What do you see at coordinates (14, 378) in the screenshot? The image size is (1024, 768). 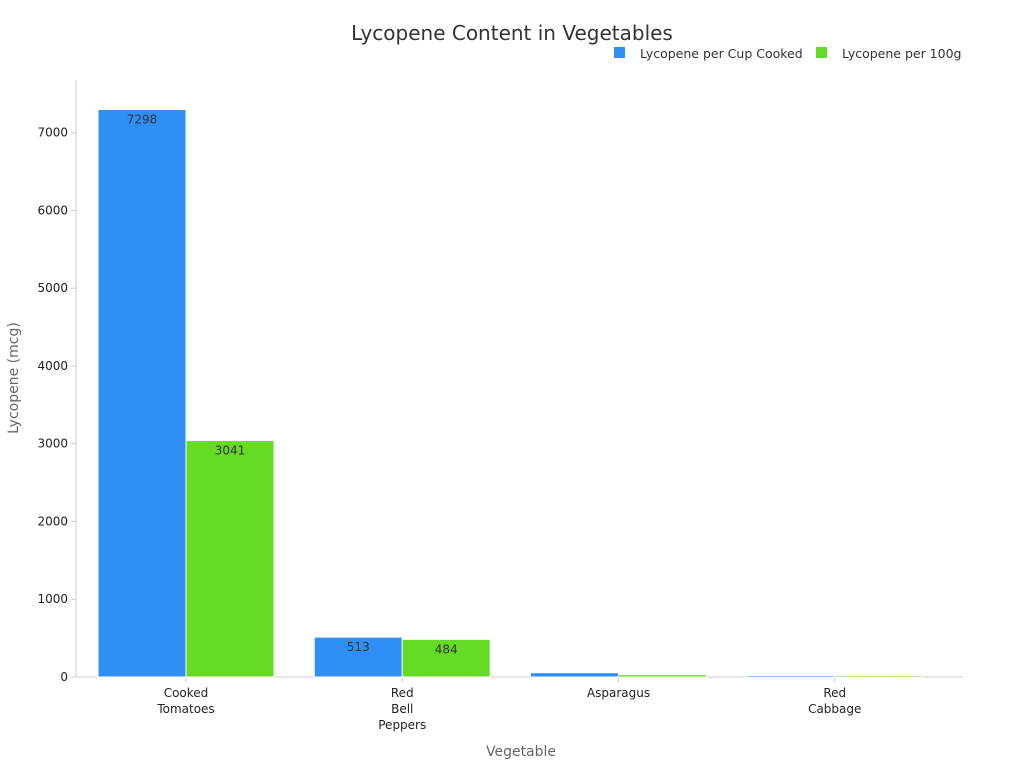 I see `y-axis-title: Lycopene (mcg)` at bounding box center [14, 378].